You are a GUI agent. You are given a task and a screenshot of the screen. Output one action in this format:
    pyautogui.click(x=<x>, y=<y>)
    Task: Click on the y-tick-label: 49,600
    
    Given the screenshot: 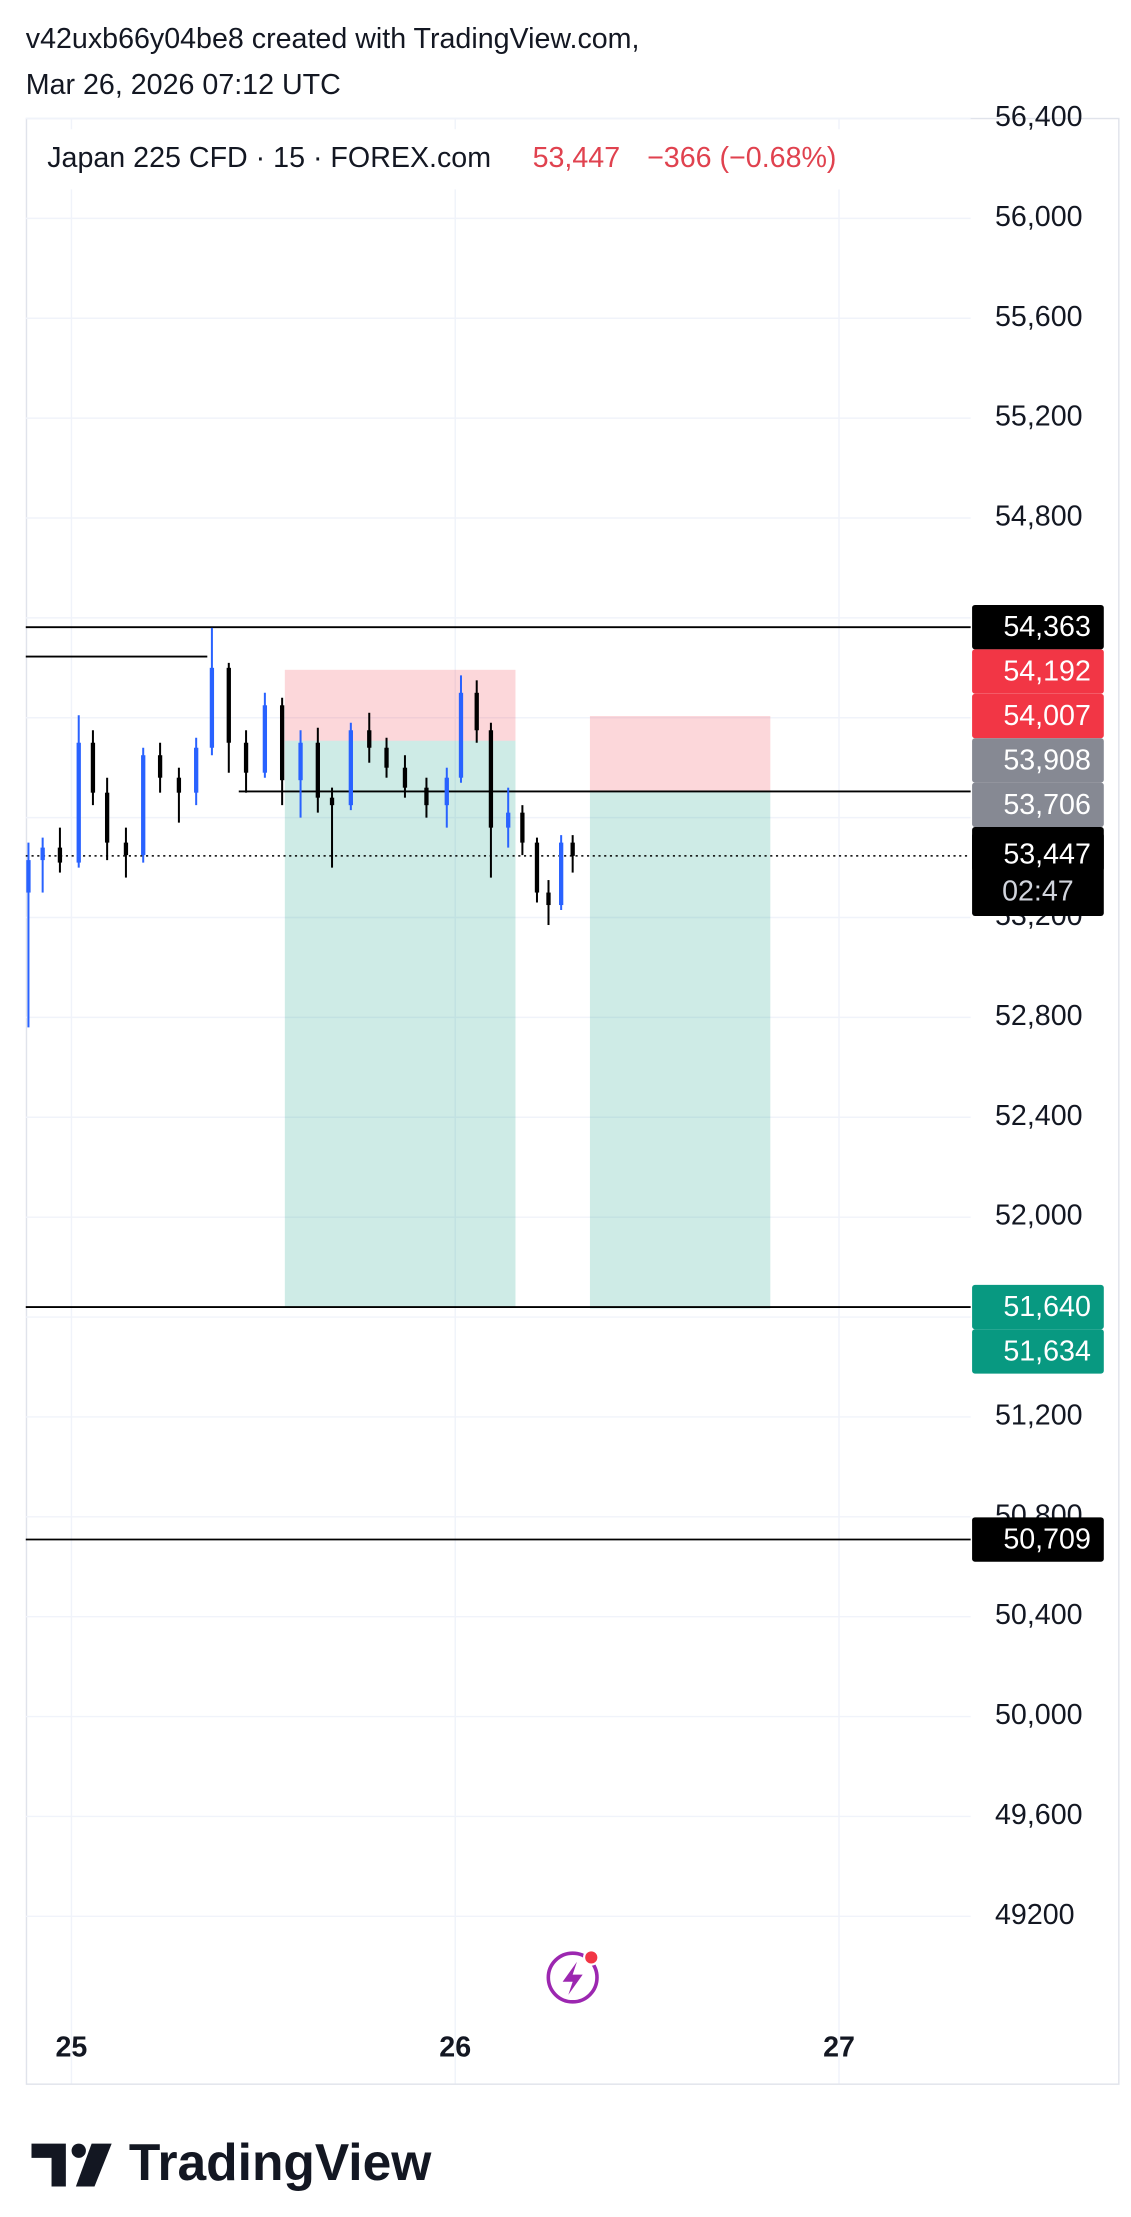 What is the action you would take?
    pyautogui.click(x=1039, y=1815)
    